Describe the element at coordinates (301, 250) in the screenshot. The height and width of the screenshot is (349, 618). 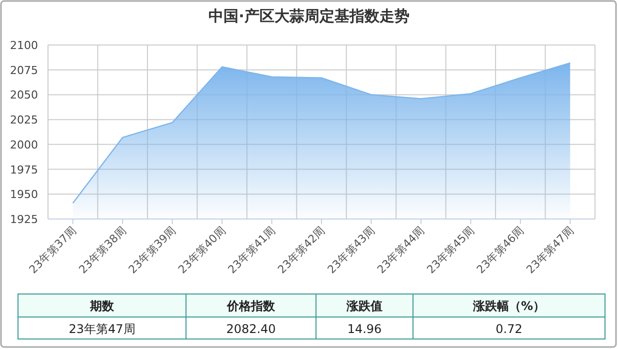
I see `x-tick-label: 23年第42周` at that location.